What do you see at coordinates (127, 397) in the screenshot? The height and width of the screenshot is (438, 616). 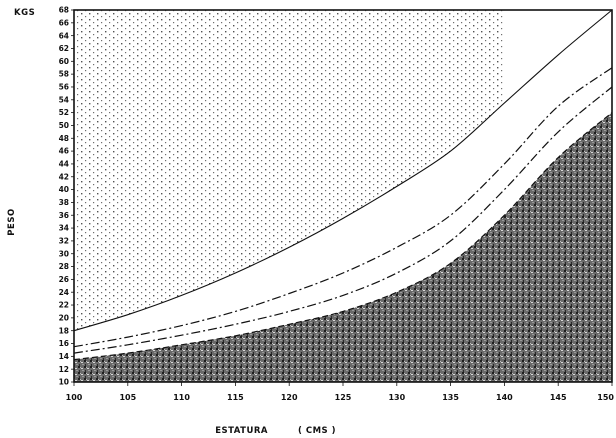 I see `x-tick-label: 105` at bounding box center [127, 397].